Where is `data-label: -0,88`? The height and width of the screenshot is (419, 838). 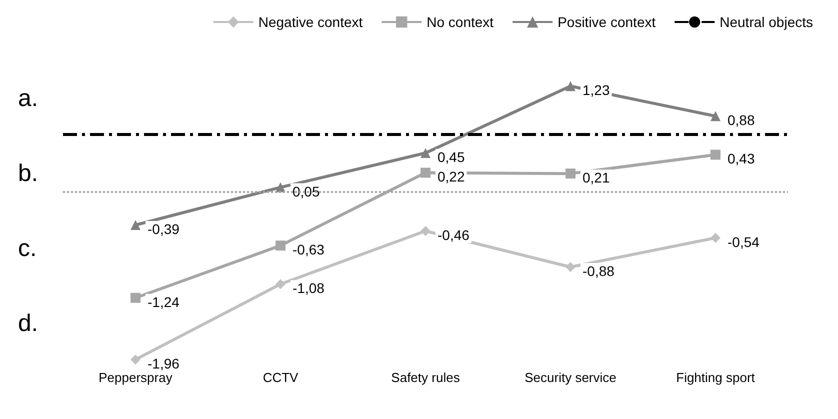 data-label: -0,88 is located at coordinates (598, 271).